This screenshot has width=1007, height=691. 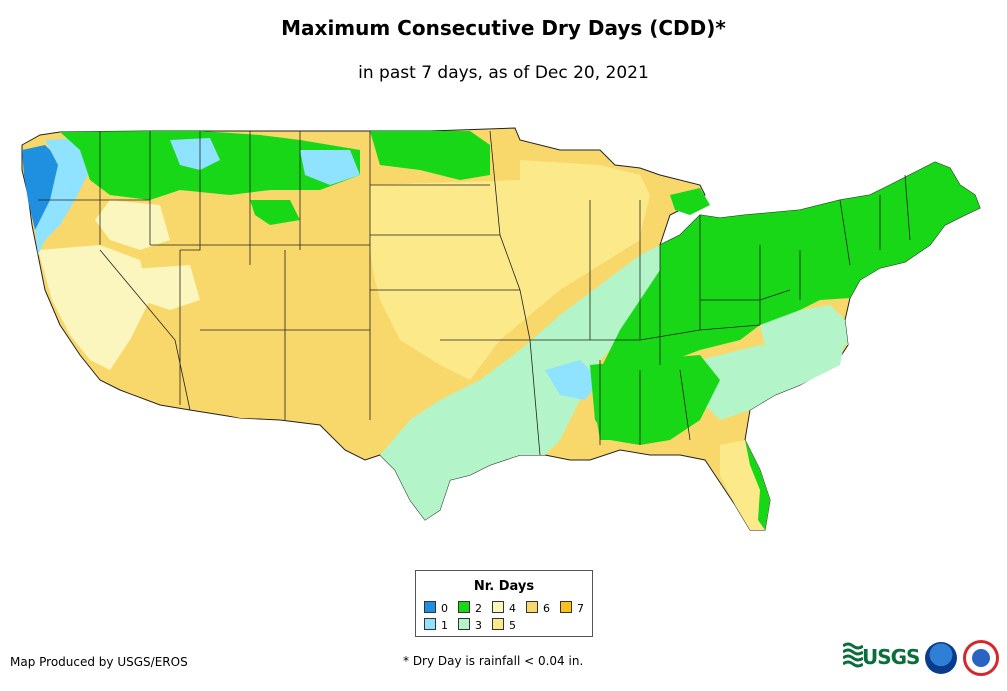 What do you see at coordinates (546, 608) in the screenshot?
I see `legend-label-6: 6` at bounding box center [546, 608].